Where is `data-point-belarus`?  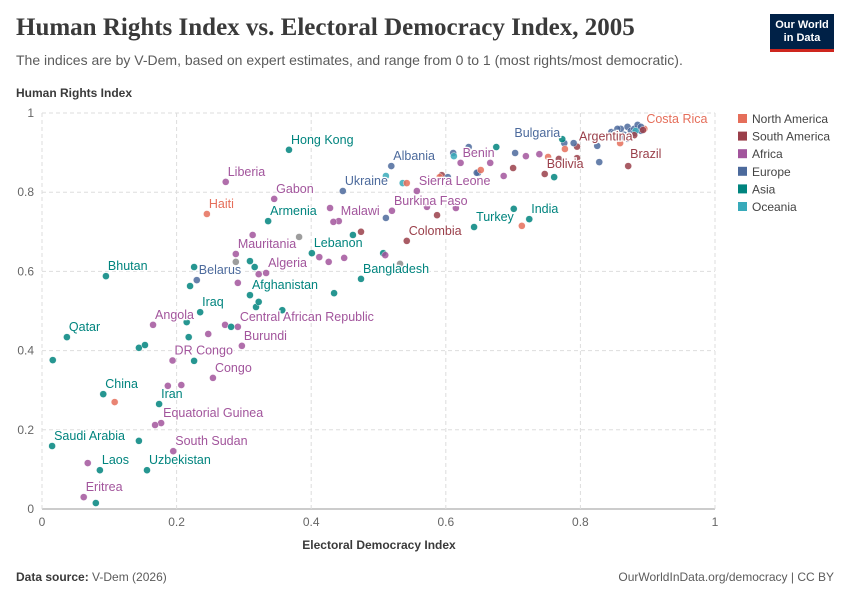 data-point-belarus is located at coordinates (197, 280).